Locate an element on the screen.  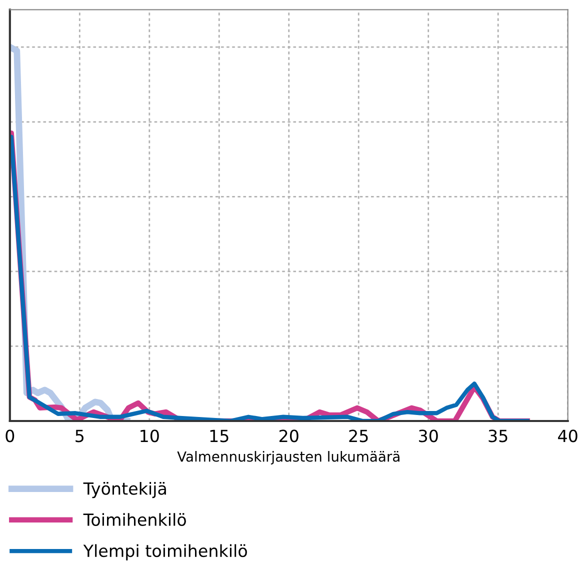
x-tick-label: 5 is located at coordinates (80, 436).